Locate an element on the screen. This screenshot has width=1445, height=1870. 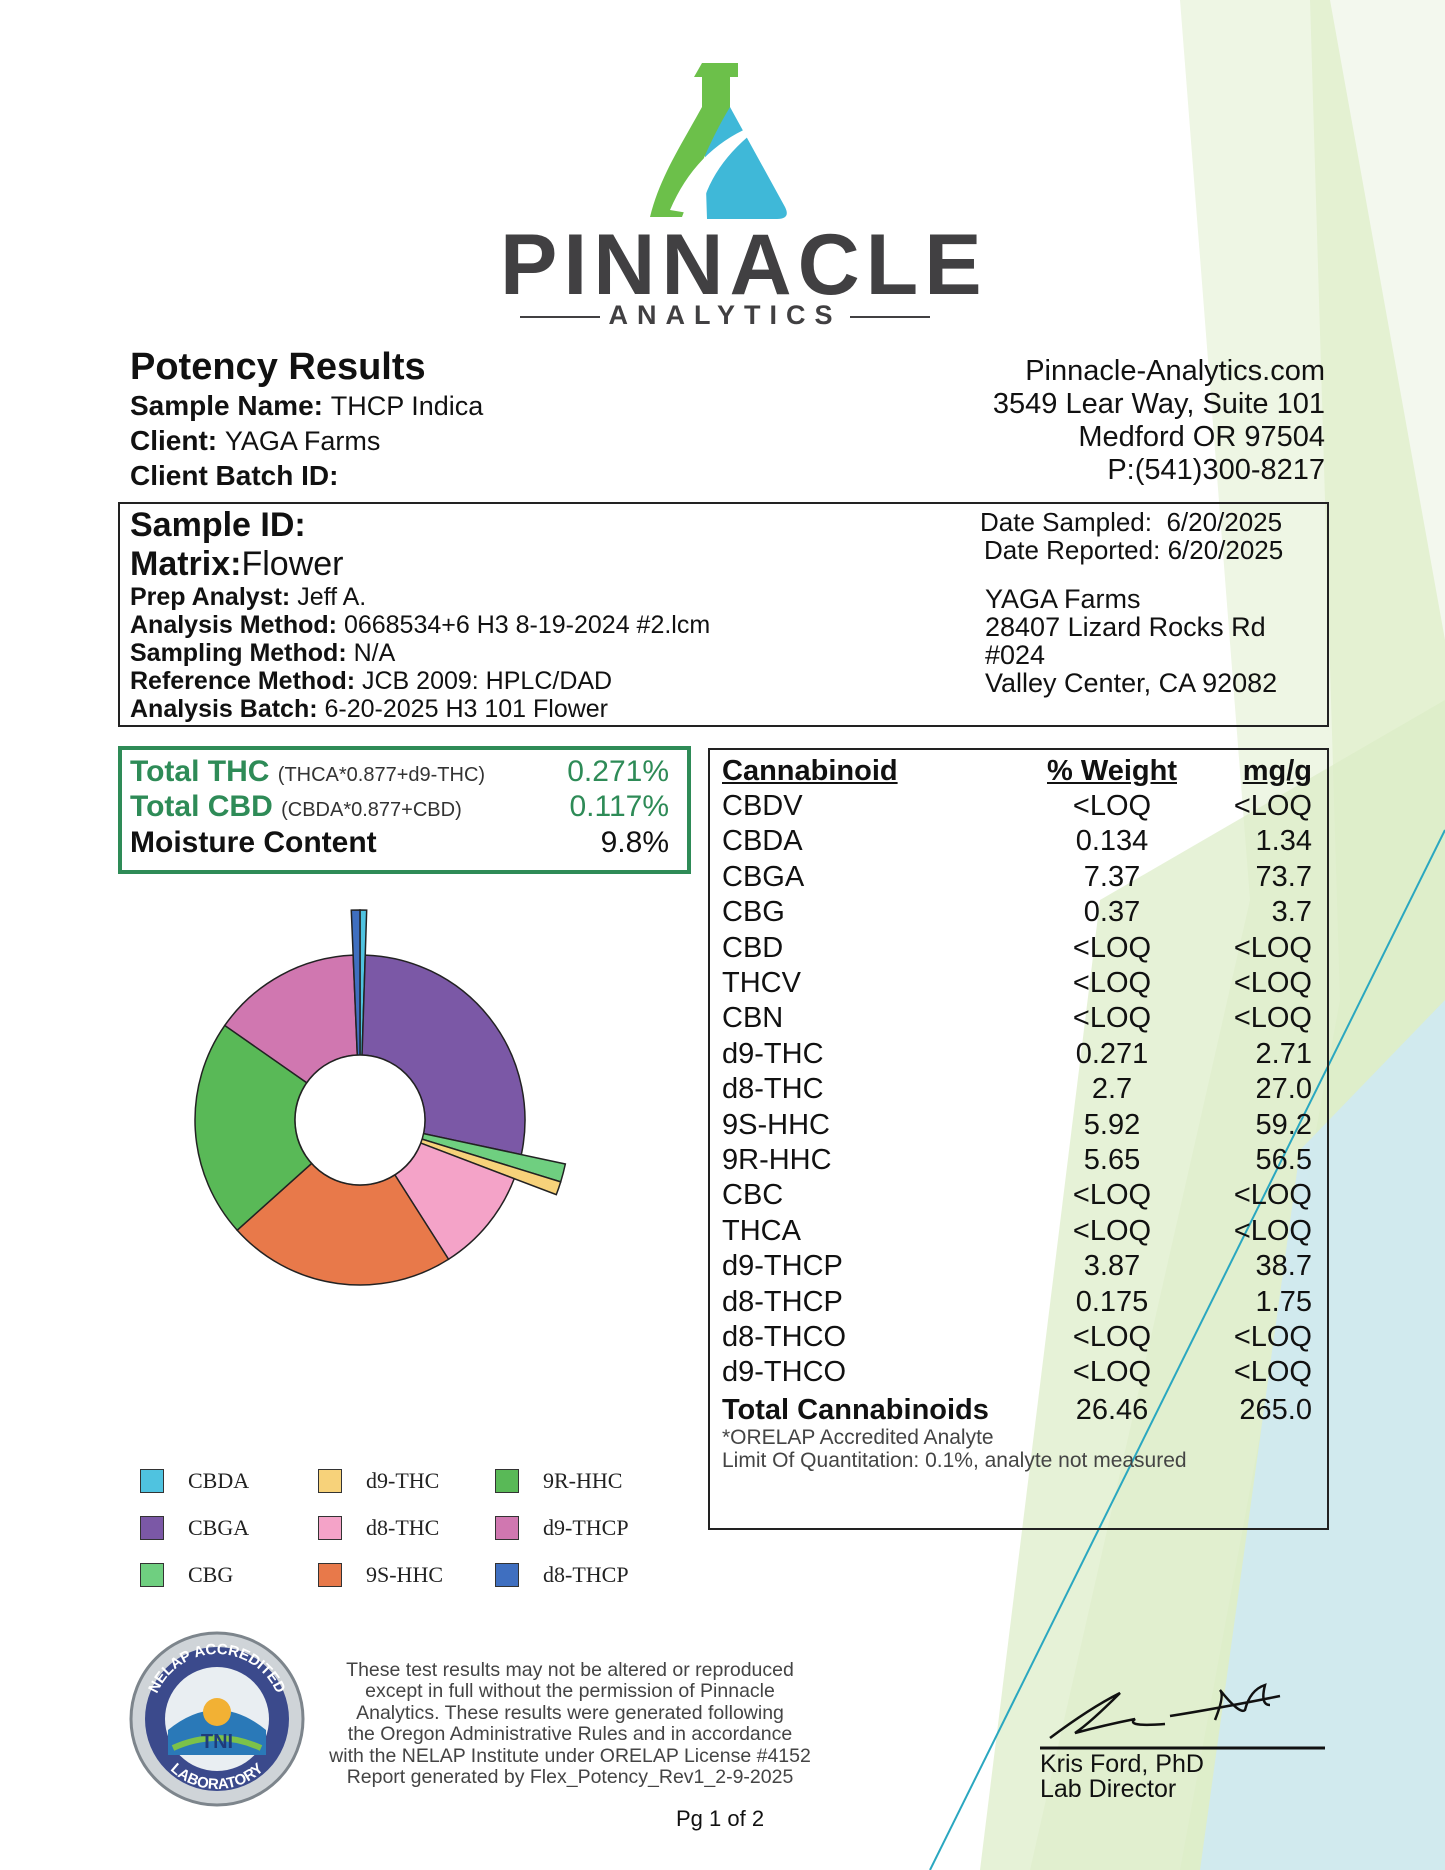
totals-box is located at coordinates (404, 810).